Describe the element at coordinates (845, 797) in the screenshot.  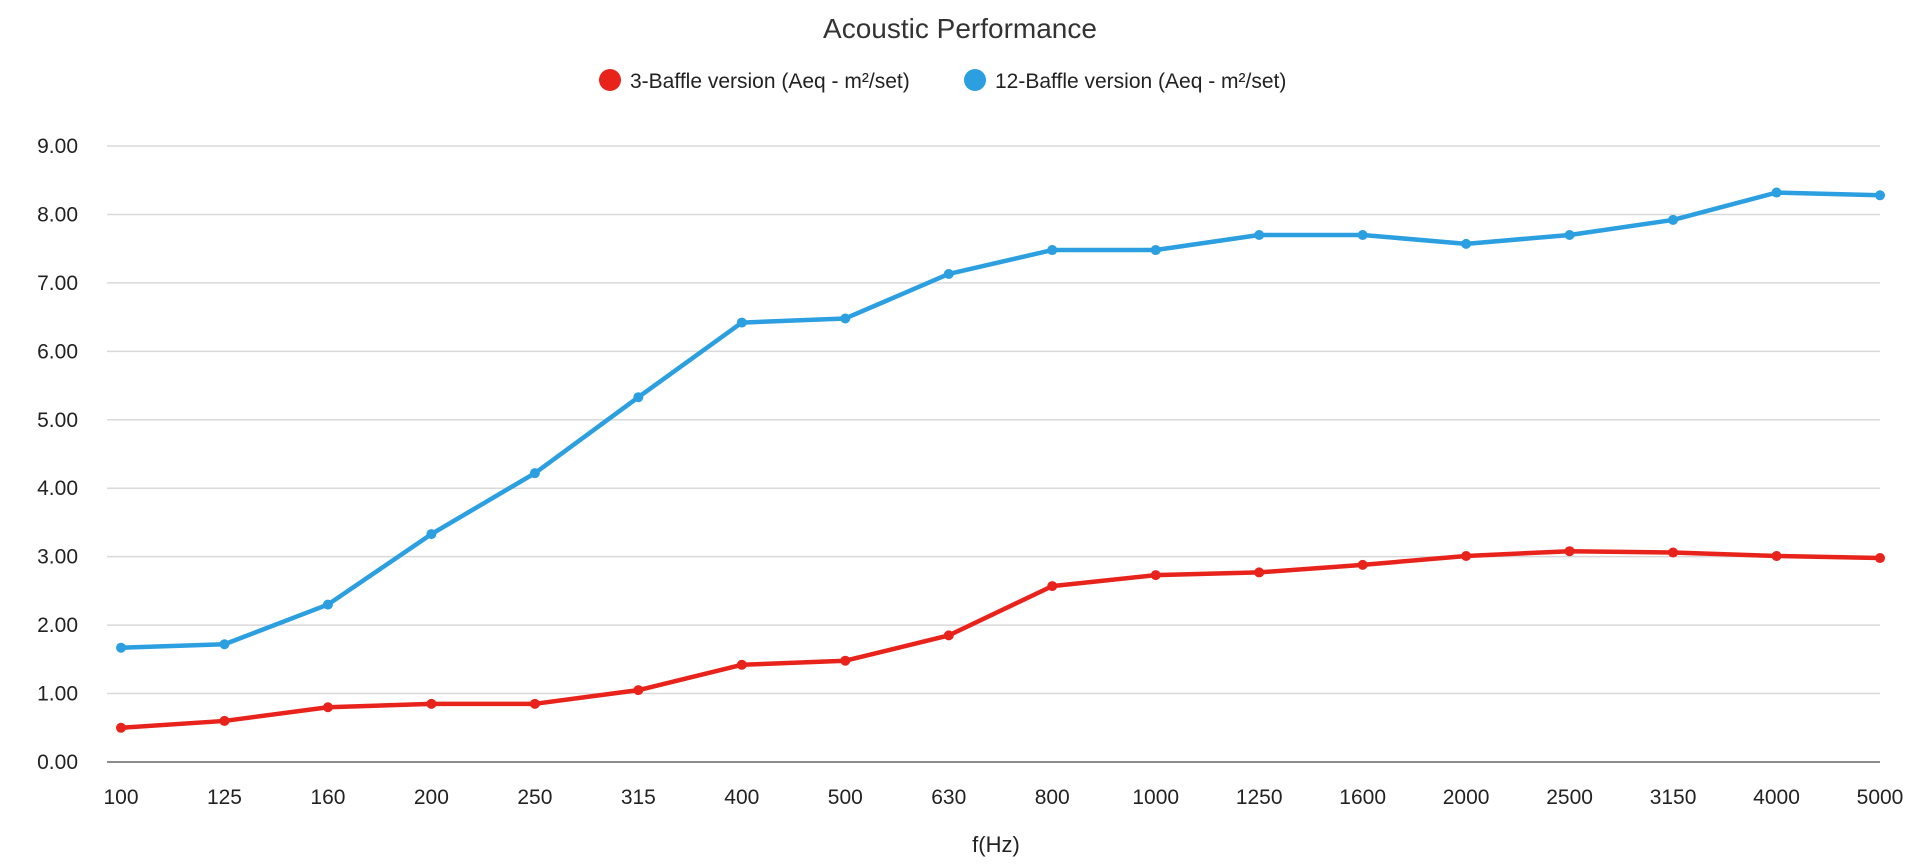
I see `x-tick-label: 500` at that location.